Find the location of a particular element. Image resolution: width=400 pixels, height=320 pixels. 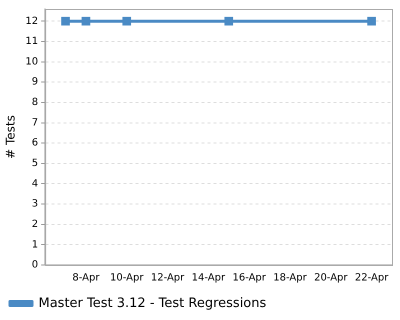

y-tick-label: 9 is located at coordinates (35, 82).